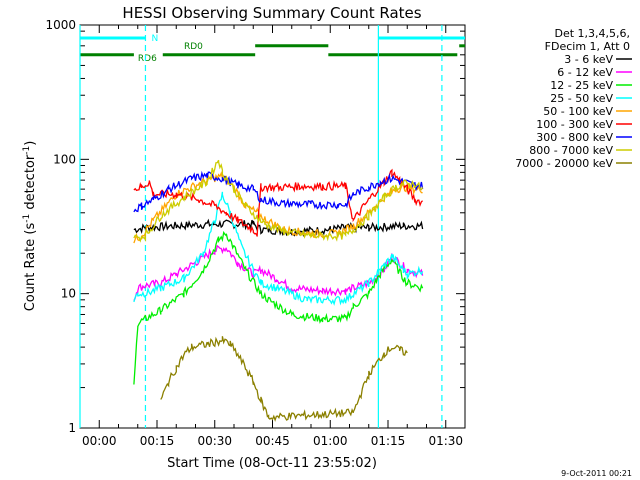 The width and height of the screenshot is (640, 480). Describe the element at coordinates (587, 46) in the screenshot. I see `legend-header: FDecim 1, Att 0` at that location.